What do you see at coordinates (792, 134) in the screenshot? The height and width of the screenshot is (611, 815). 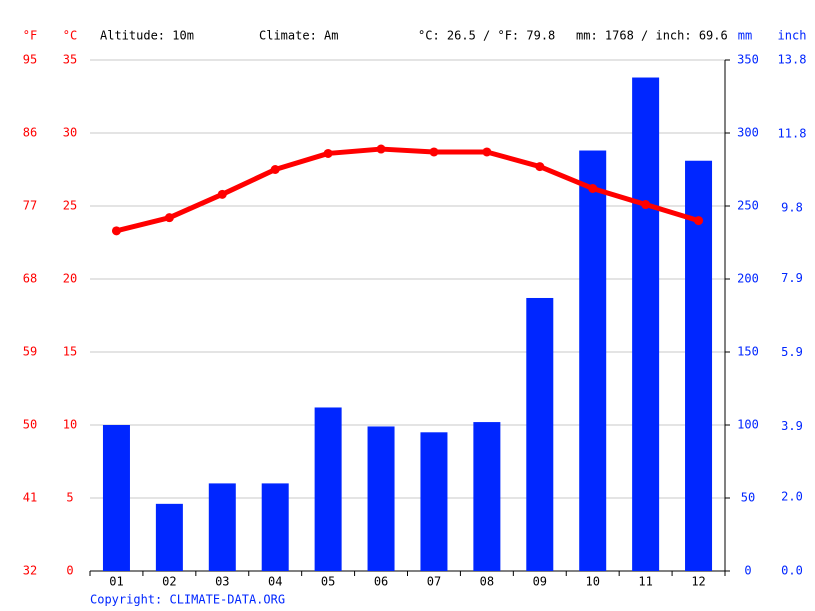 I see `y2-tick-label: 11.8` at bounding box center [792, 134].